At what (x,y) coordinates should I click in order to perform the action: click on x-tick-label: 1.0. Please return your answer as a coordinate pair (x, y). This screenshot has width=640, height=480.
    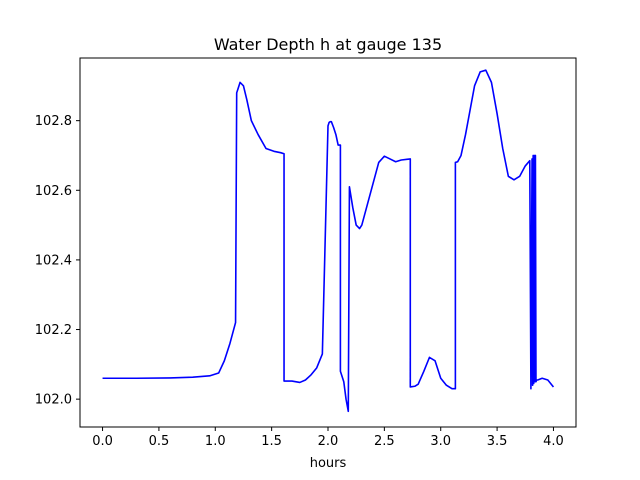
    Looking at the image, I should click on (215, 441).